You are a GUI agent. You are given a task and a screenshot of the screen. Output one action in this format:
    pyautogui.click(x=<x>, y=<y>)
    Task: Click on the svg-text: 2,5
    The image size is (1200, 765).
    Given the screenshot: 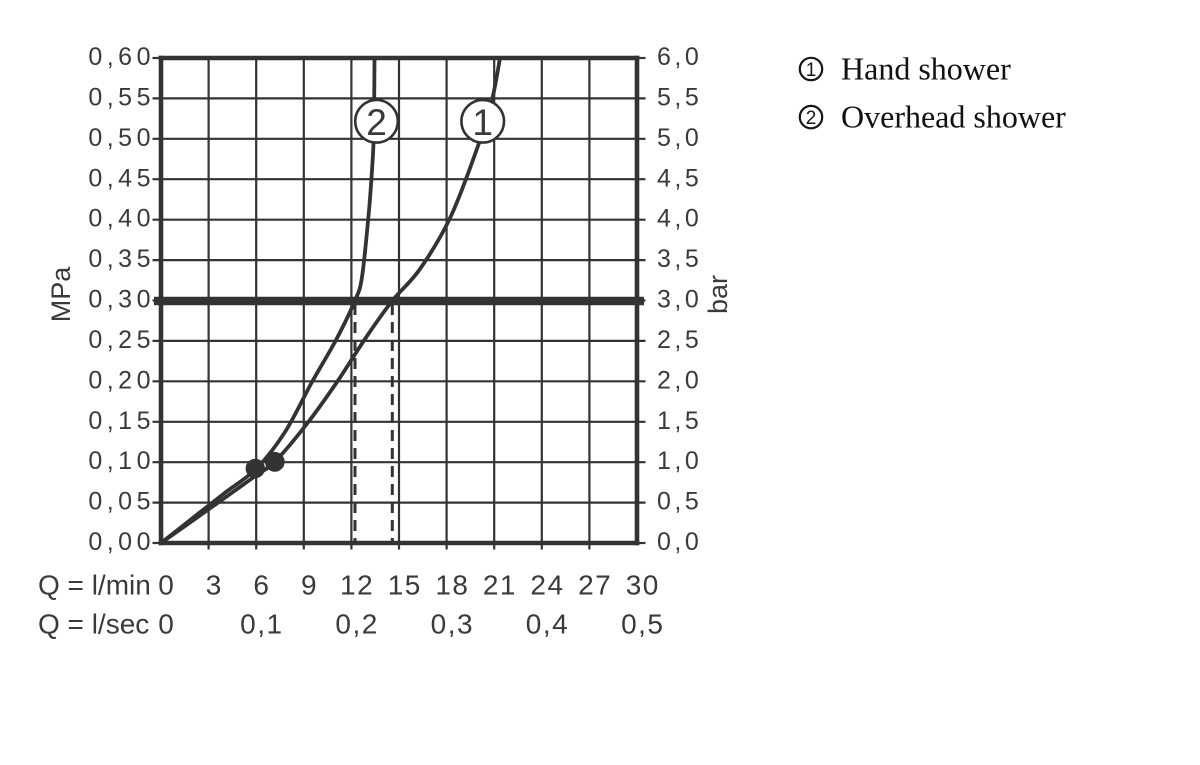 What is the action you would take?
    pyautogui.click(x=679, y=340)
    